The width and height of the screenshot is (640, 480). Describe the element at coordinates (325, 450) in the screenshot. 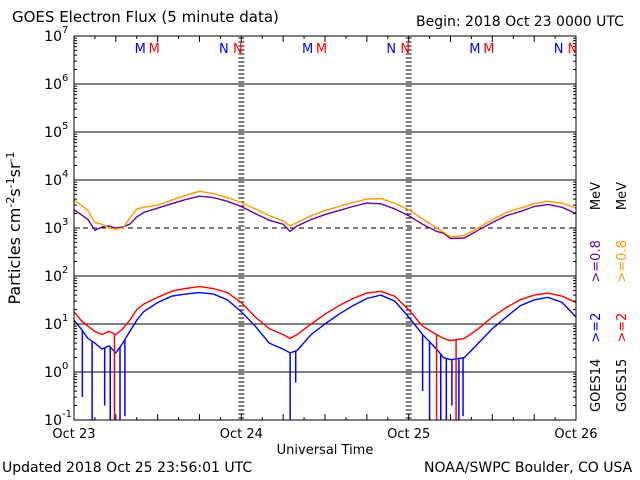

I see `x-axis-label: Universal Time` at that location.